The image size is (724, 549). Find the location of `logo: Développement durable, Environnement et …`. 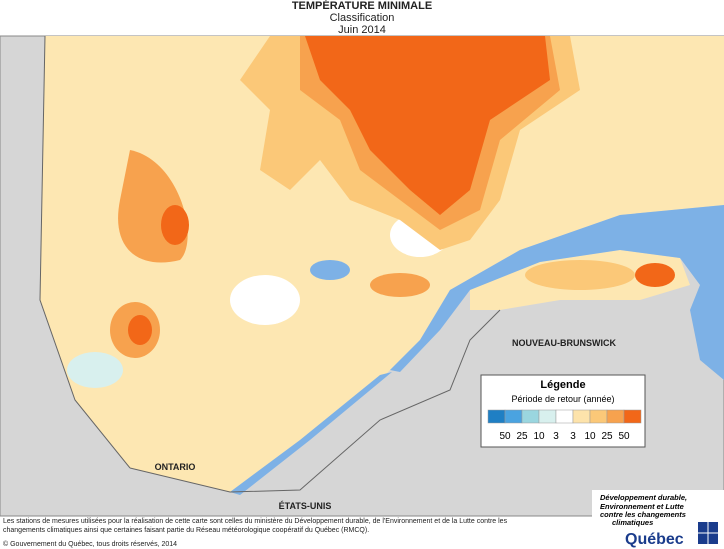

logo: Développement durable, Environnement et … is located at coordinates (658, 519).